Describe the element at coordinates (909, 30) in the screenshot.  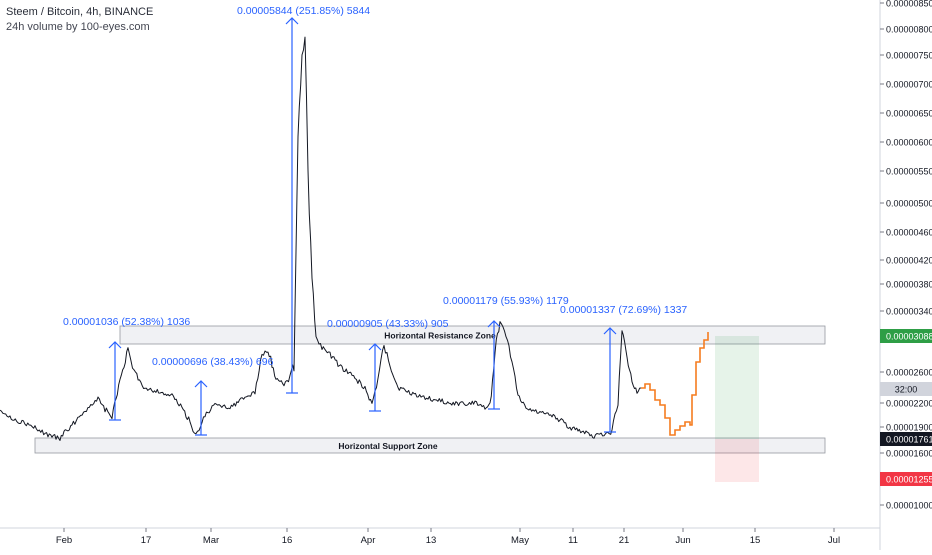
I see `y-tick-label: 0.00000800` at that location.